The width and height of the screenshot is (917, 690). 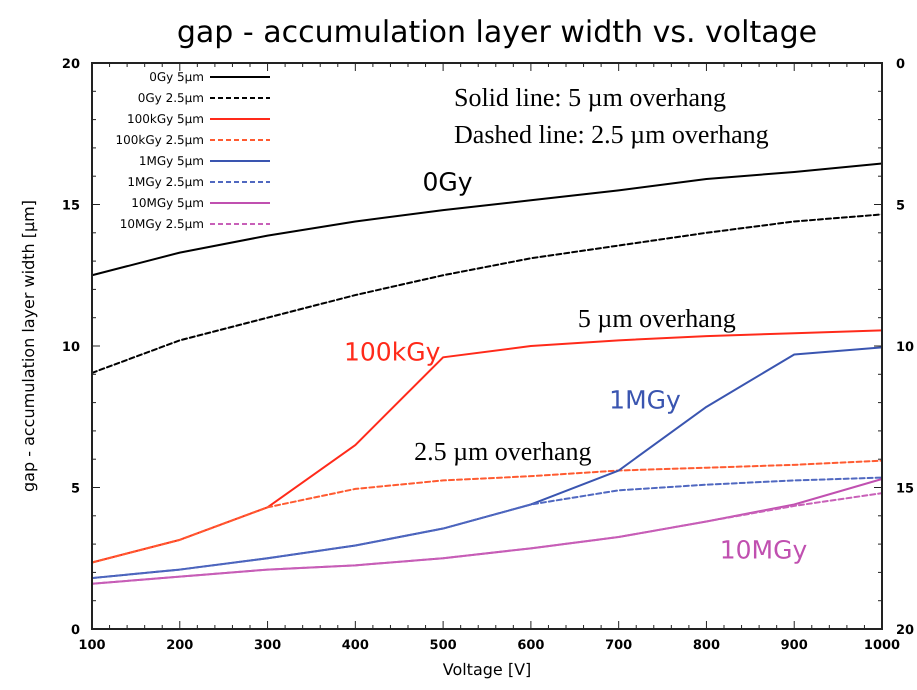 I want to click on x-tick-label: 100, so click(x=92, y=645).